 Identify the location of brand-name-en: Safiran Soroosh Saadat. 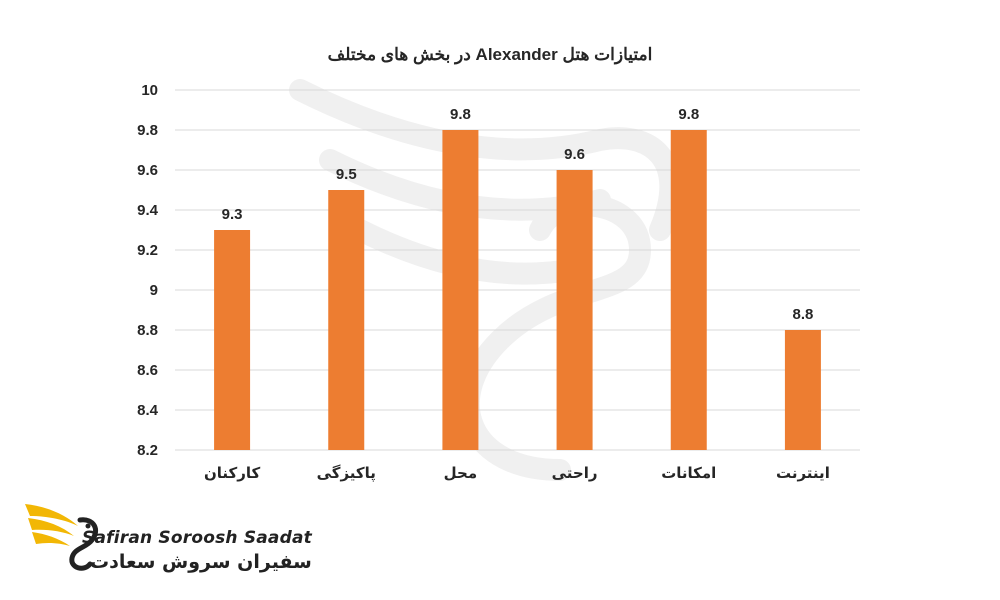
(197, 538).